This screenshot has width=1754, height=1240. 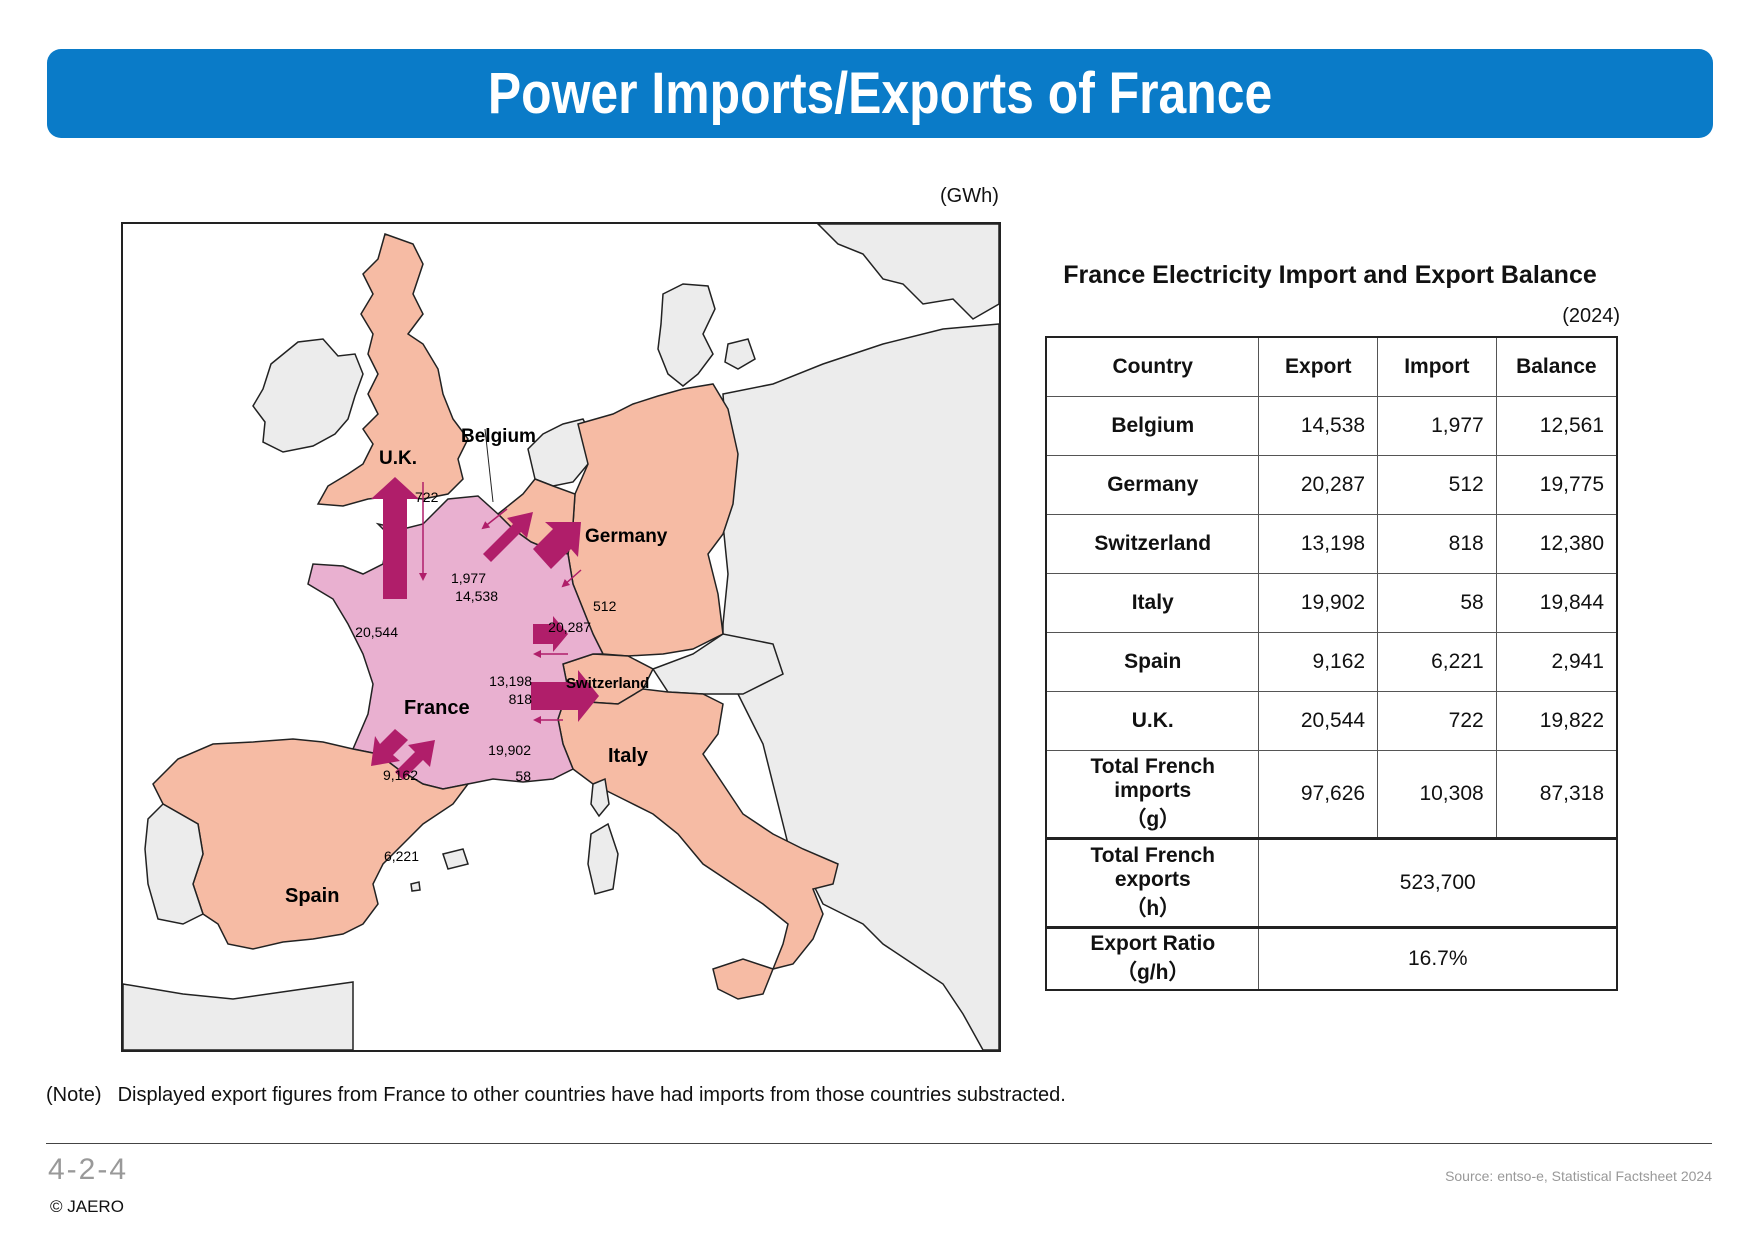 I want to click on north-africa-shape, so click(x=238, y=1015).